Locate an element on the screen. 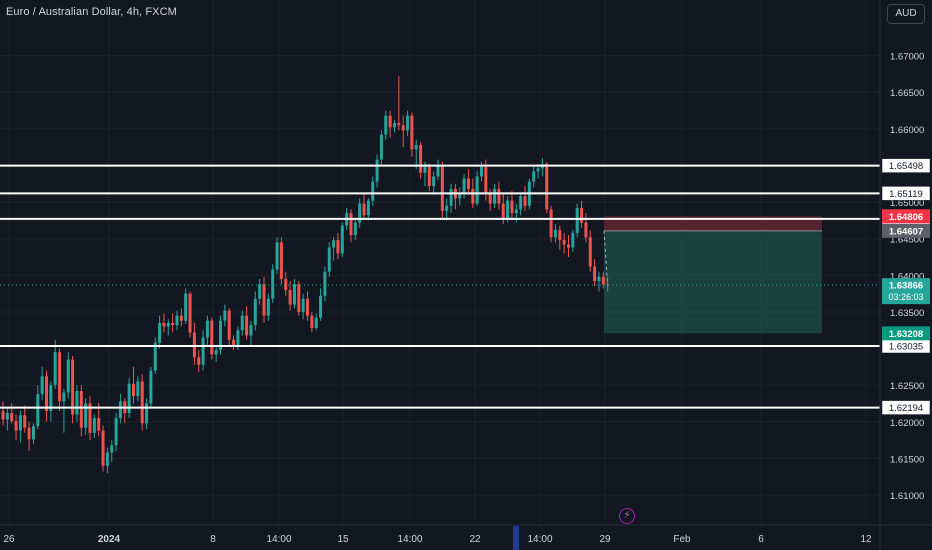  time-tick-label: 2024 is located at coordinates (109, 539).